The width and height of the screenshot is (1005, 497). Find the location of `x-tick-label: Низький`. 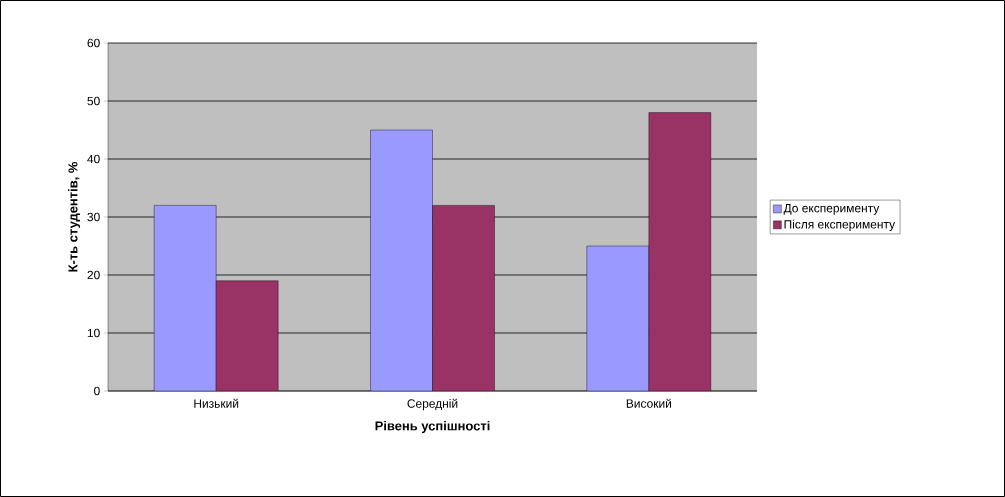

x-tick-label: Низький is located at coordinates (216, 403).